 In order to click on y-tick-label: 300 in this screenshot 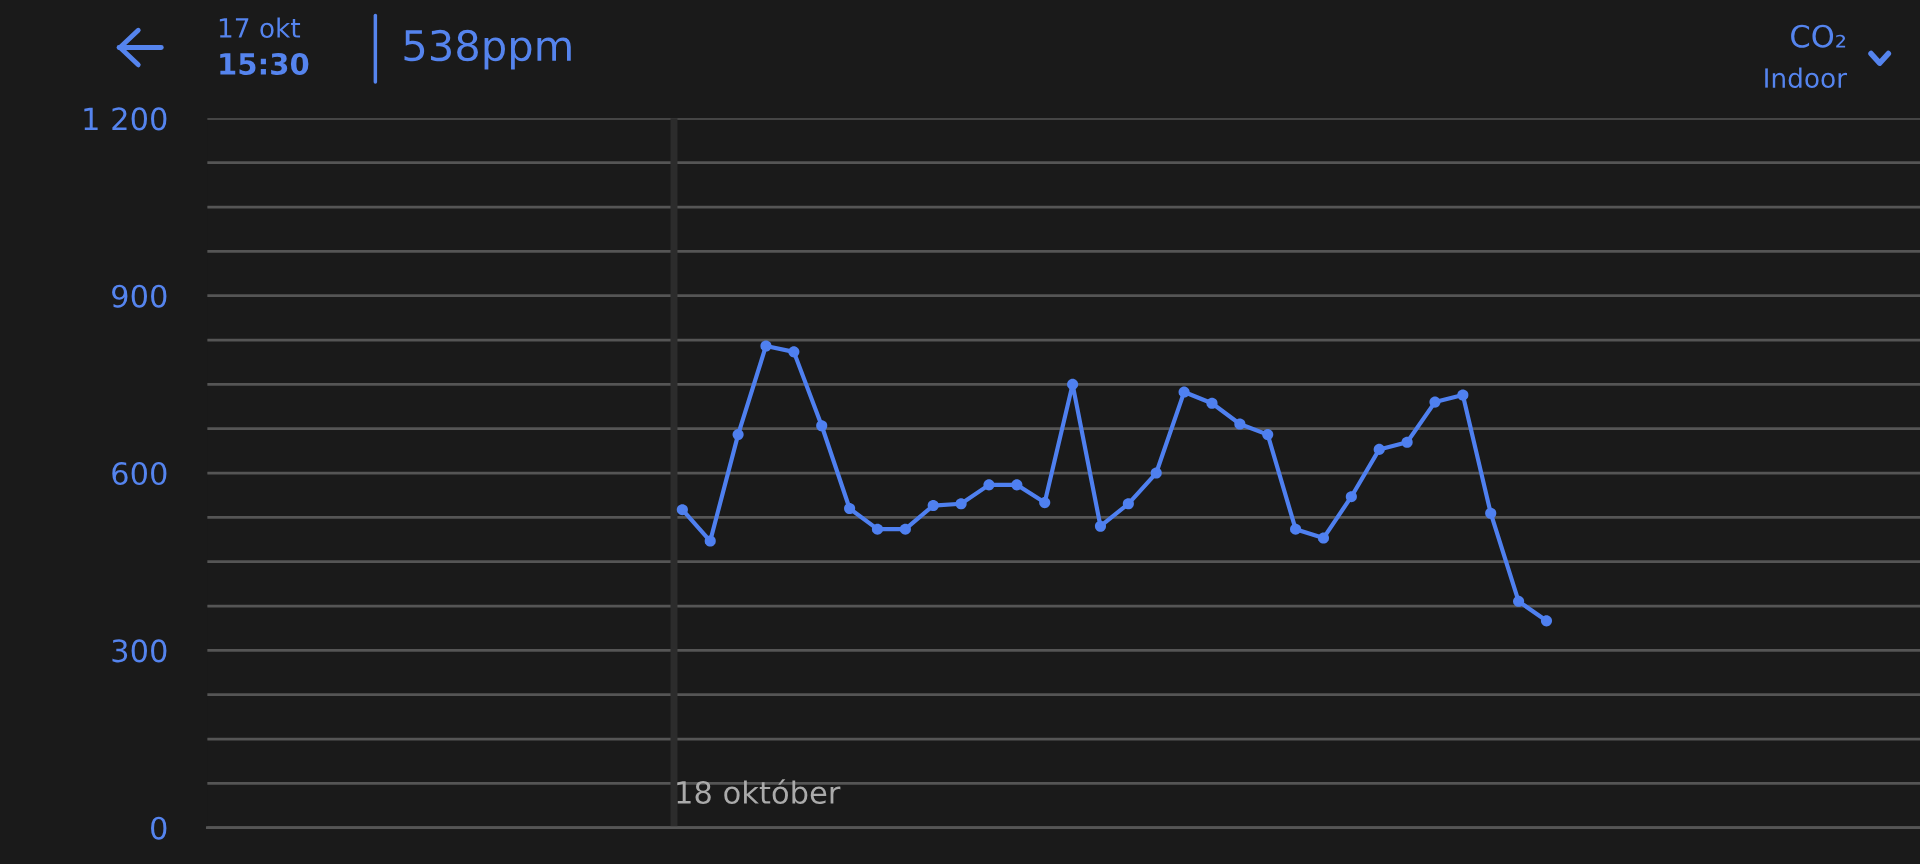, I will do `click(139, 651)`.